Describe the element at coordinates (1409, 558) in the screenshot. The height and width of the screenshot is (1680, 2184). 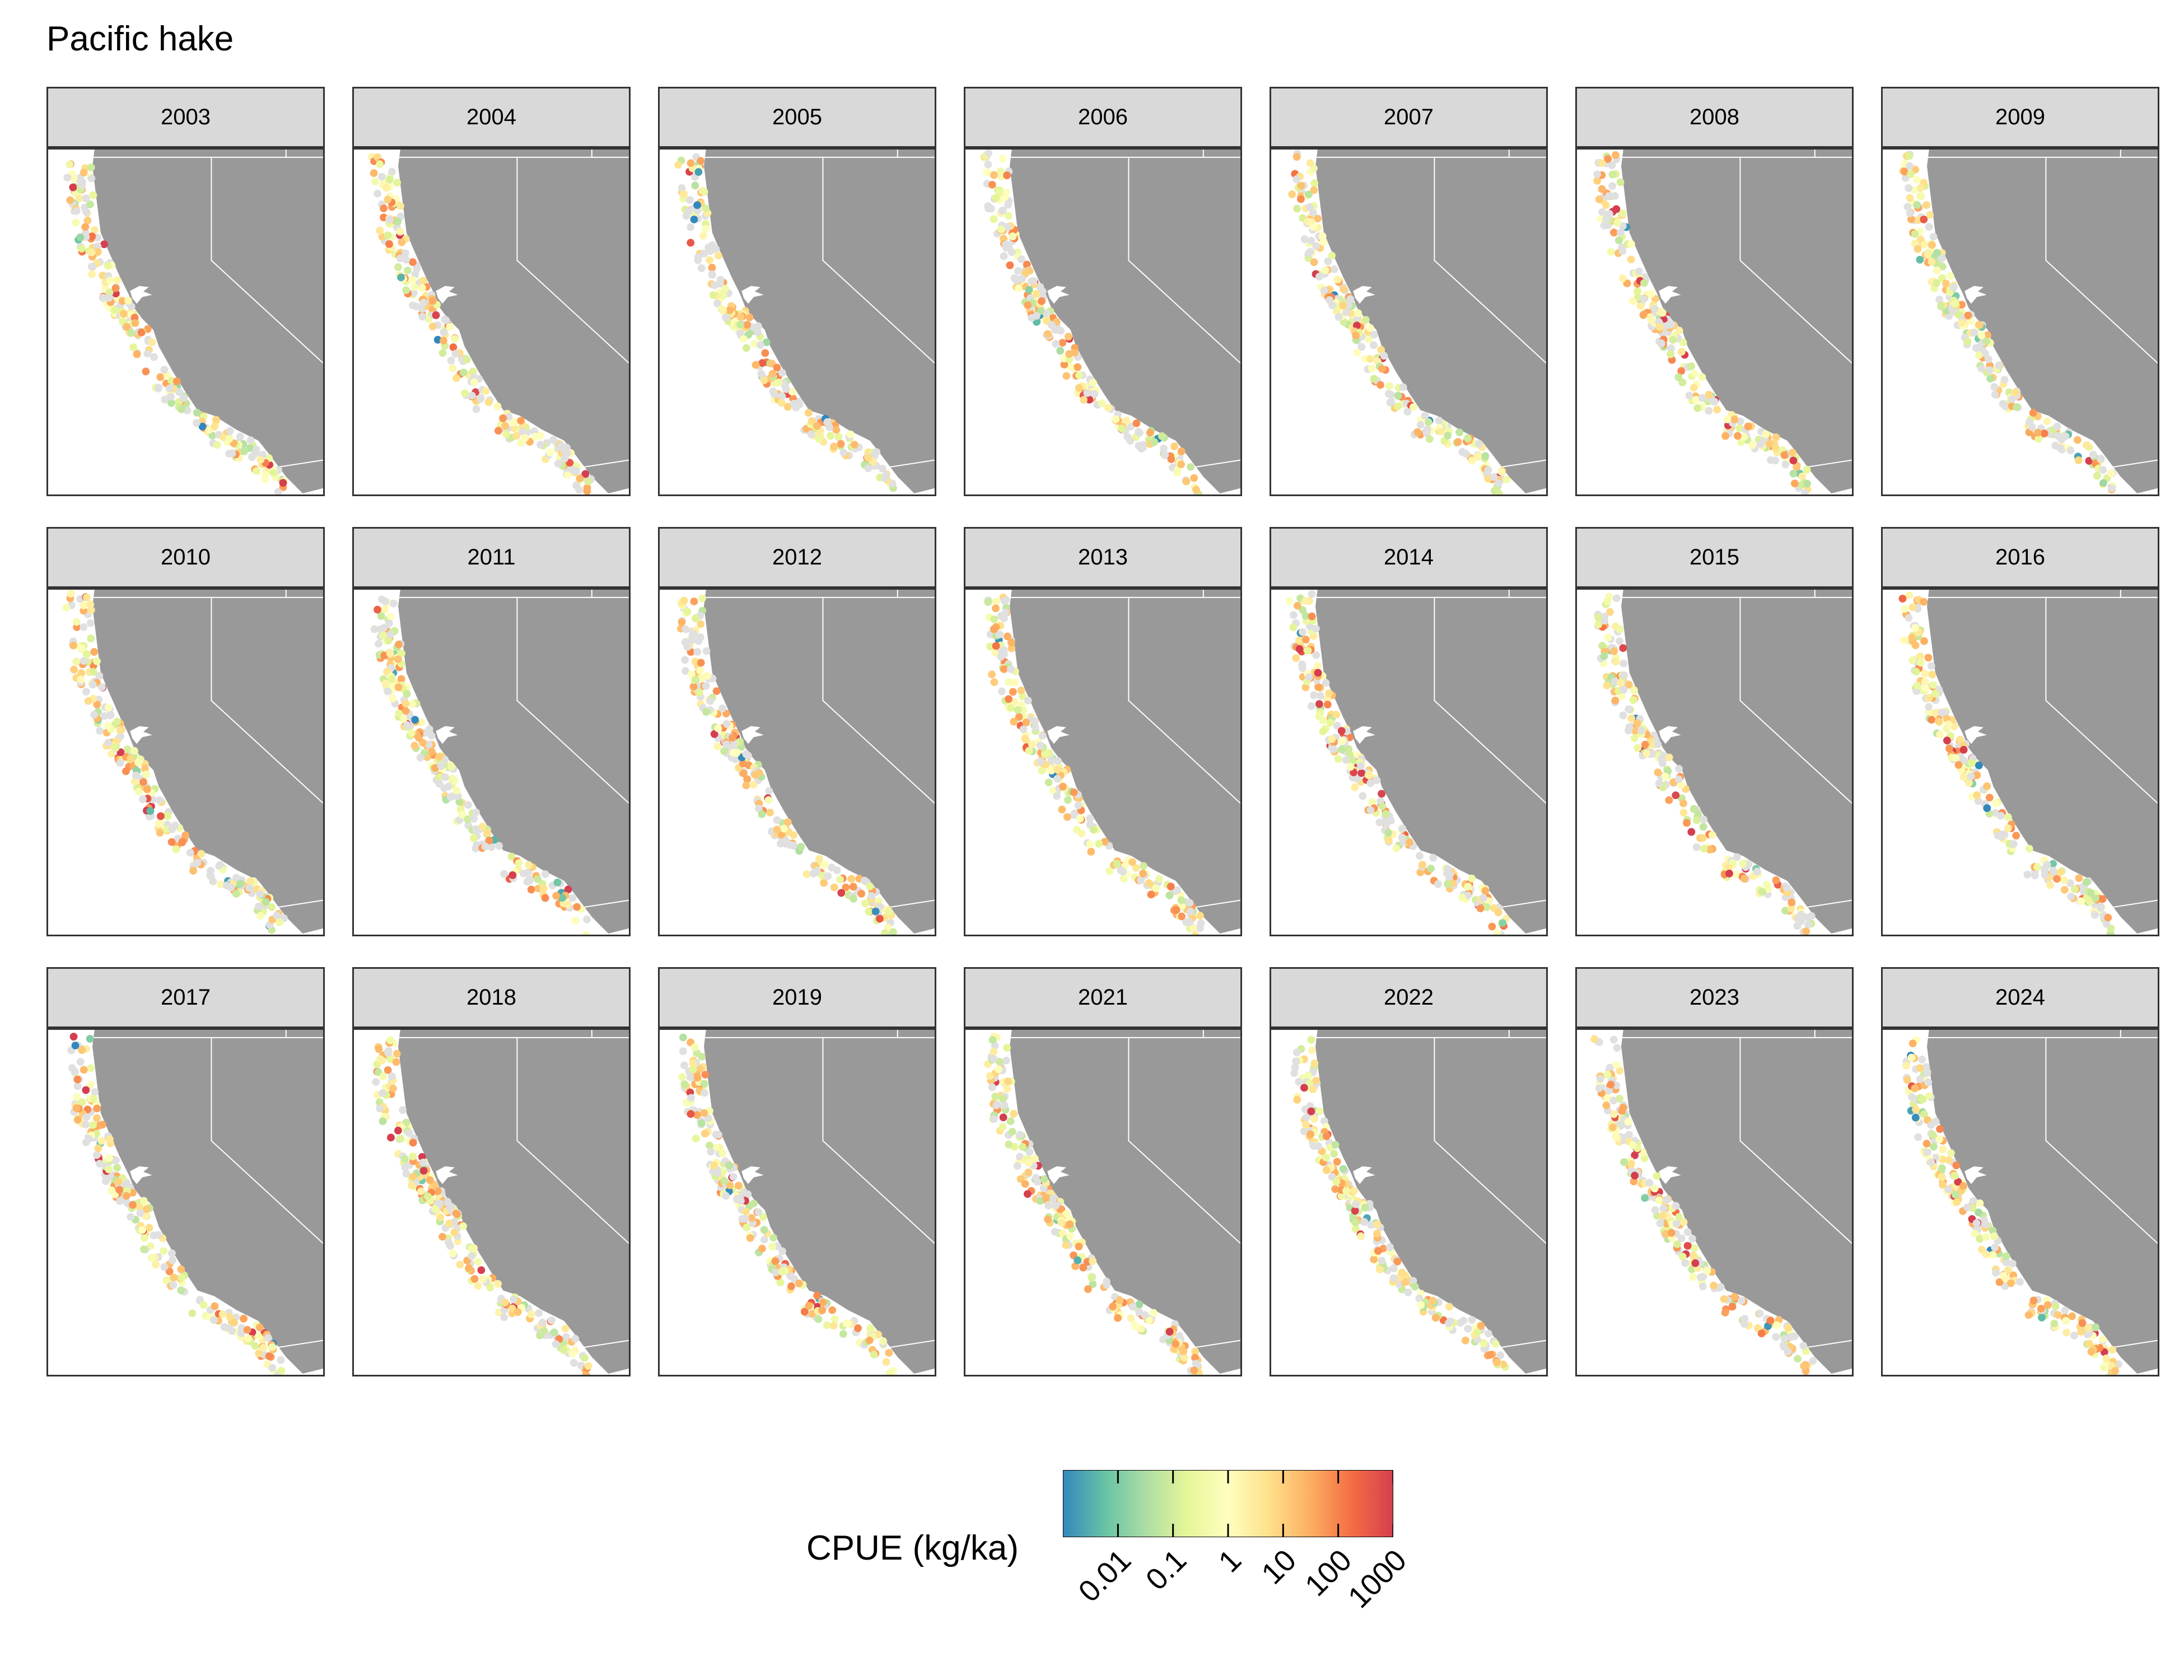
I see `facet-strip-label: 2014` at that location.